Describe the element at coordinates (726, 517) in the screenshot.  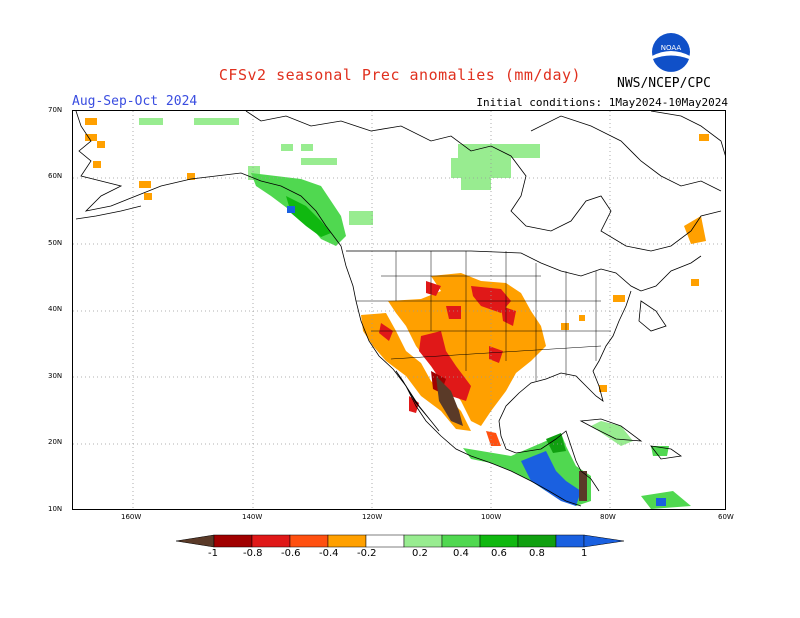
I see `lon-label: 60W` at that location.